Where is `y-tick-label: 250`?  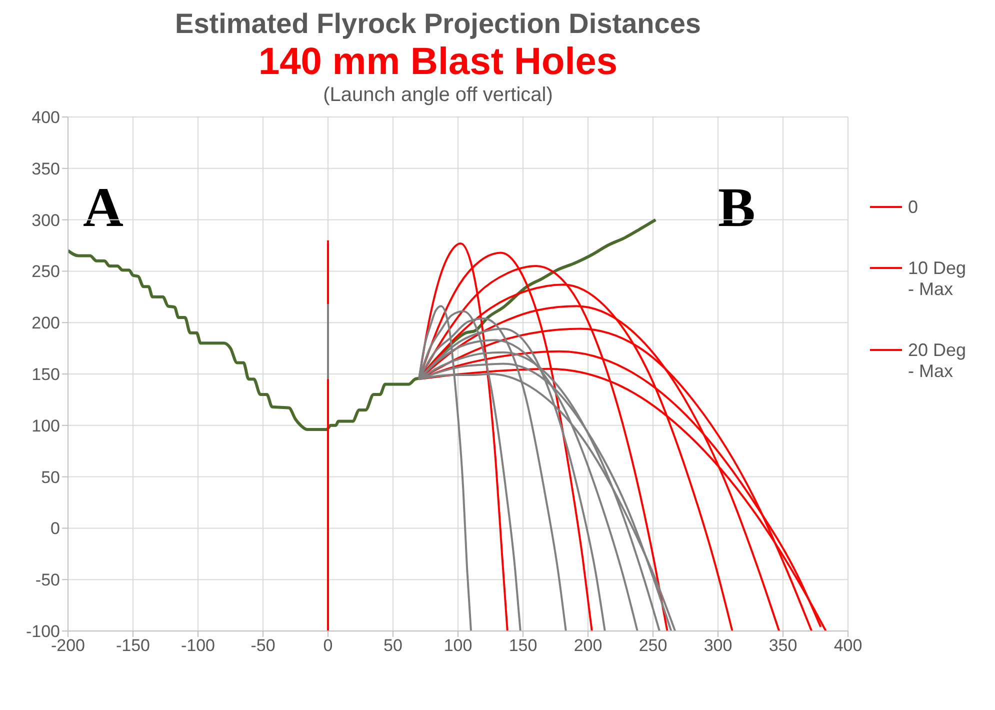
y-tick-label: 250 is located at coordinates (46, 272).